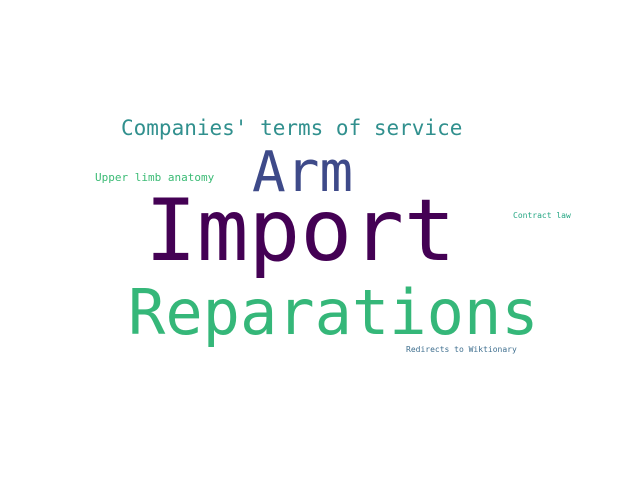 This screenshot has width=640, height=480. Describe the element at coordinates (292, 128) in the screenshot. I see `word-companies-terms-of-service: Companies' terms of service` at that location.